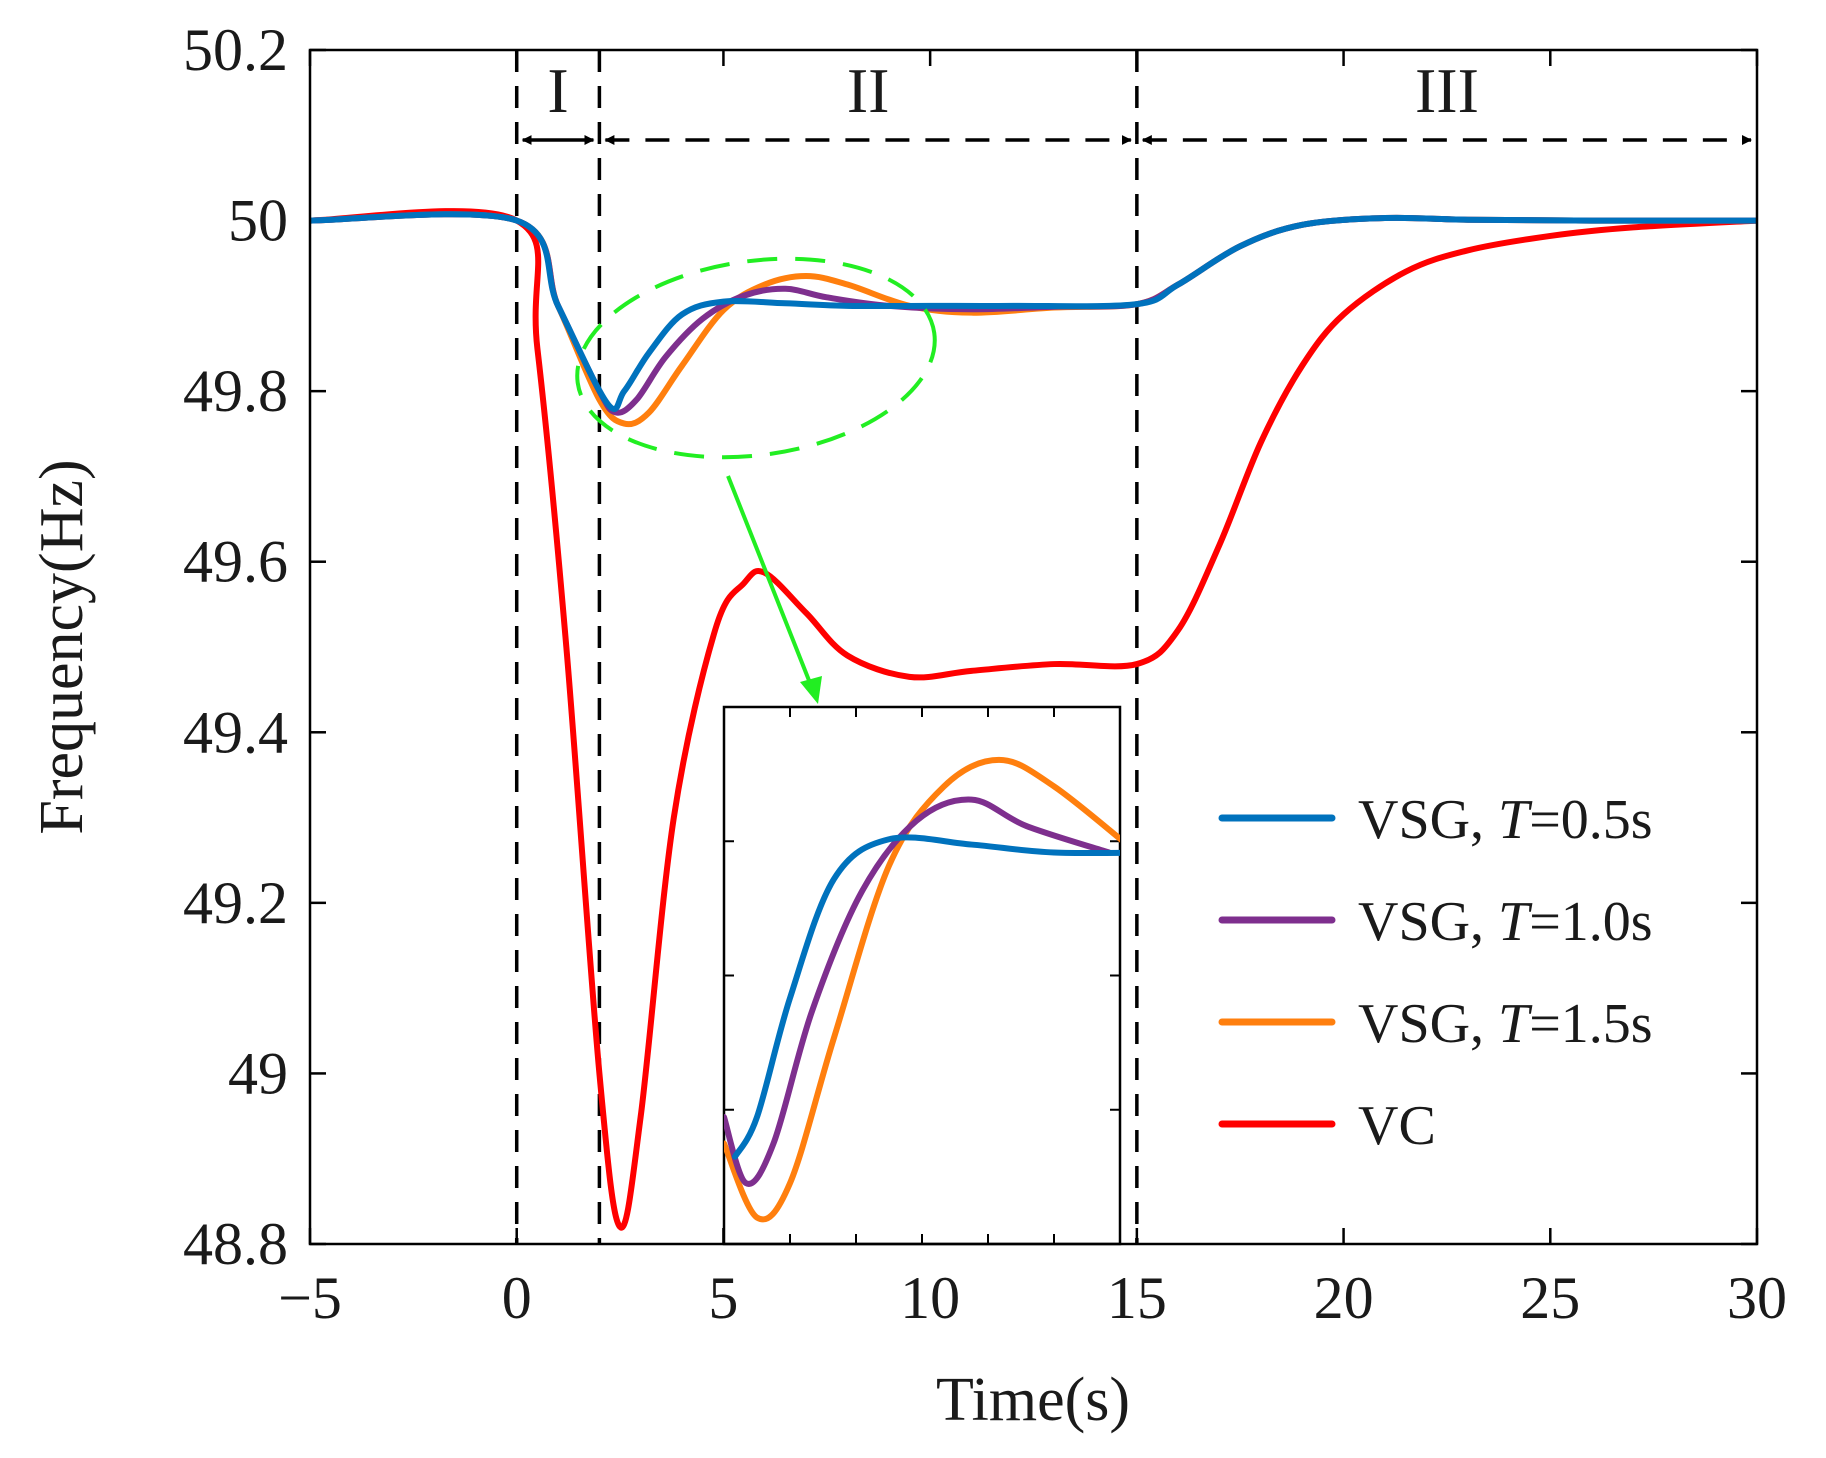 This screenshot has width=1826, height=1458. I want to click on legend: VSG, T=0.5s VSG, T=1.0s VSG, T=1.5s VC, so click(1435, 973).